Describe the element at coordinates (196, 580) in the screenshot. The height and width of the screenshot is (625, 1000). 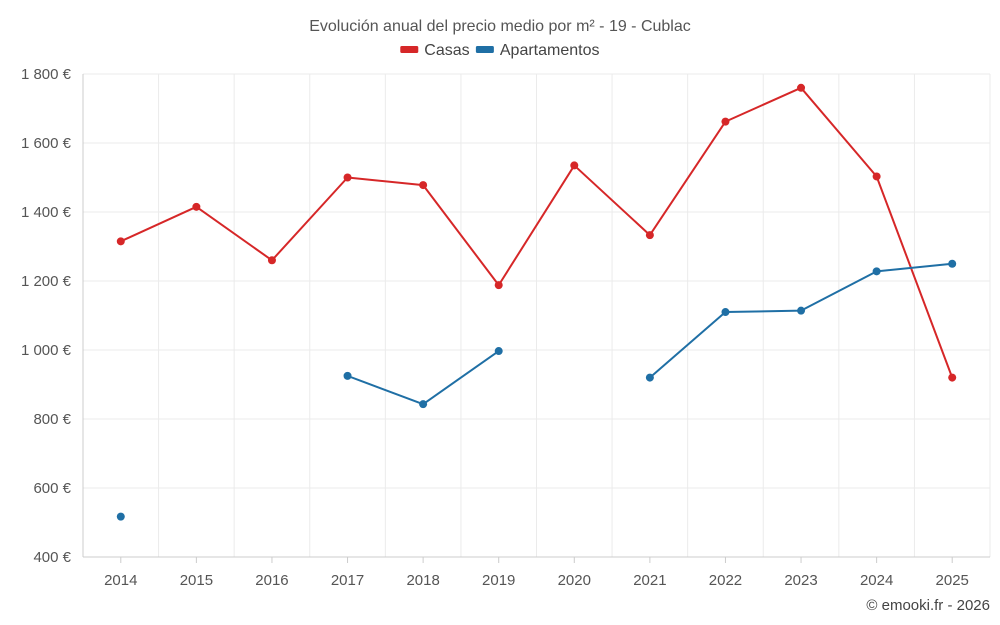
I see `x-tick-label: 2015` at that location.